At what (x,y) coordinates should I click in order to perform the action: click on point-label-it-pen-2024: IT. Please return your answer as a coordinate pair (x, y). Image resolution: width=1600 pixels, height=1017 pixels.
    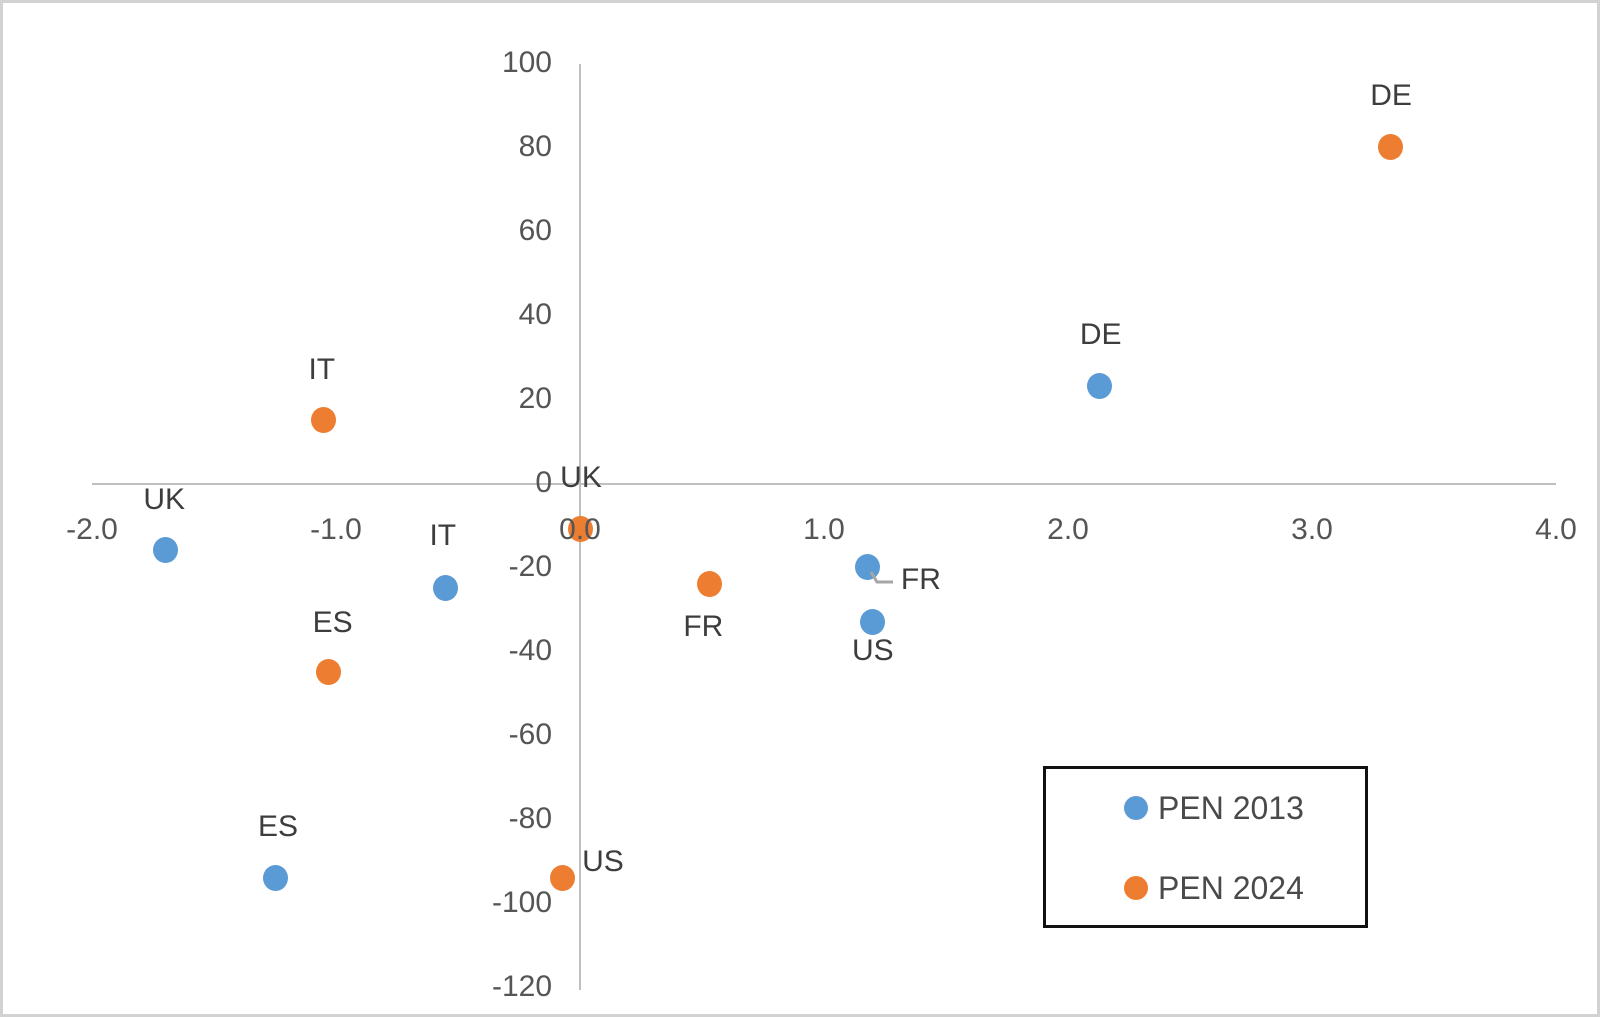
    Looking at the image, I should click on (322, 369).